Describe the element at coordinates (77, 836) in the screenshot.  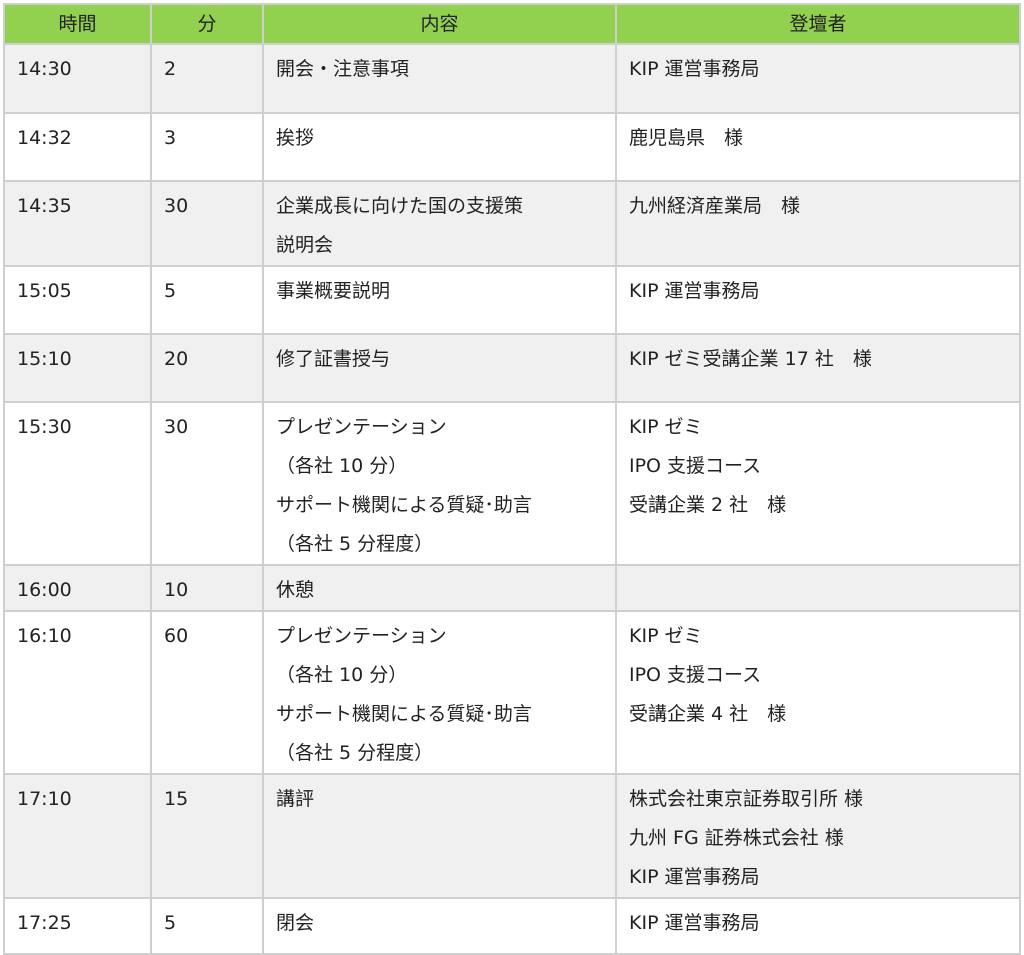
I see `time-cell: 17:10` at that location.